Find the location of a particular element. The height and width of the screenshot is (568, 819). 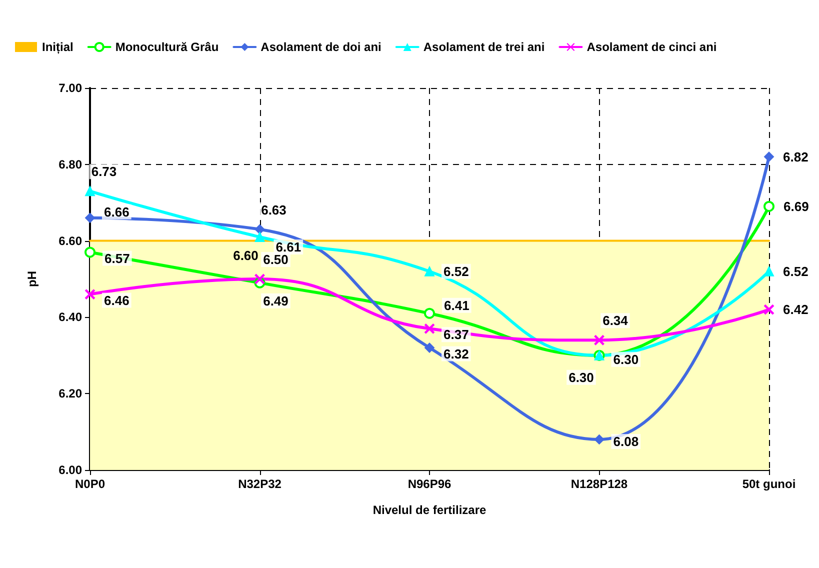

y-tick-label: 7.00 is located at coordinates (70, 88).